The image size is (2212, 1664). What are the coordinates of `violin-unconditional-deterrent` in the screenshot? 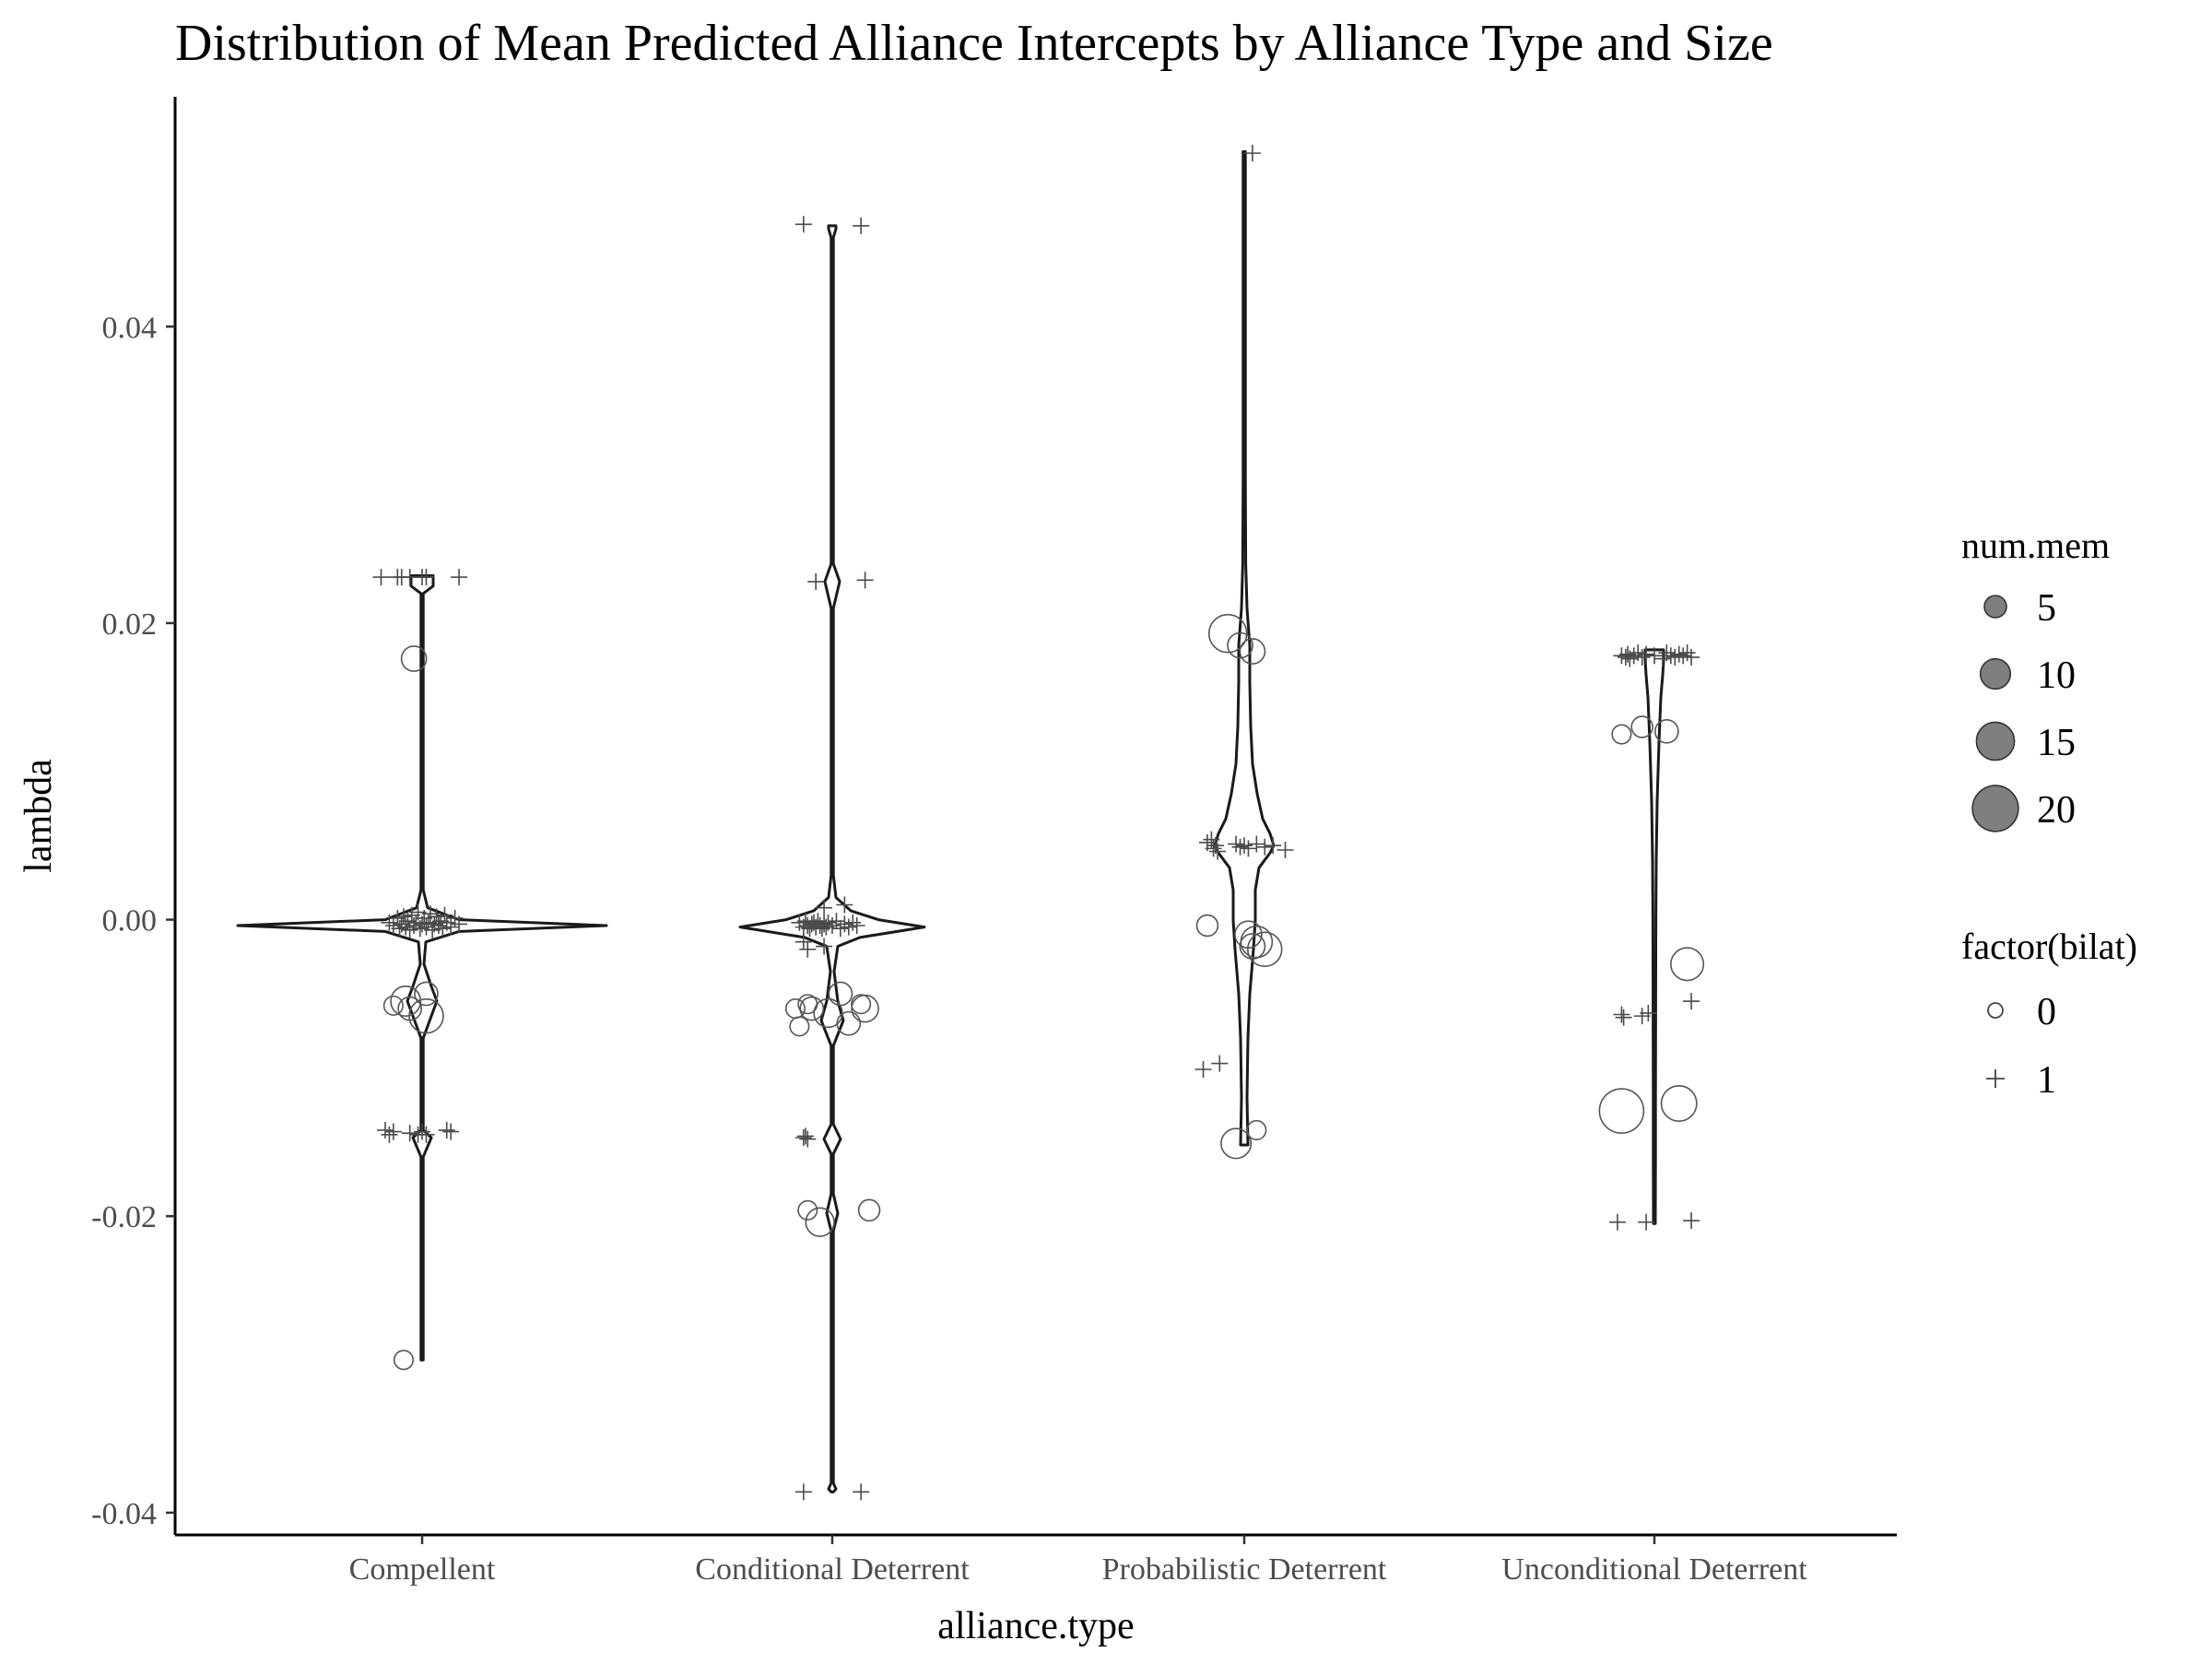 It's located at (1654, 936).